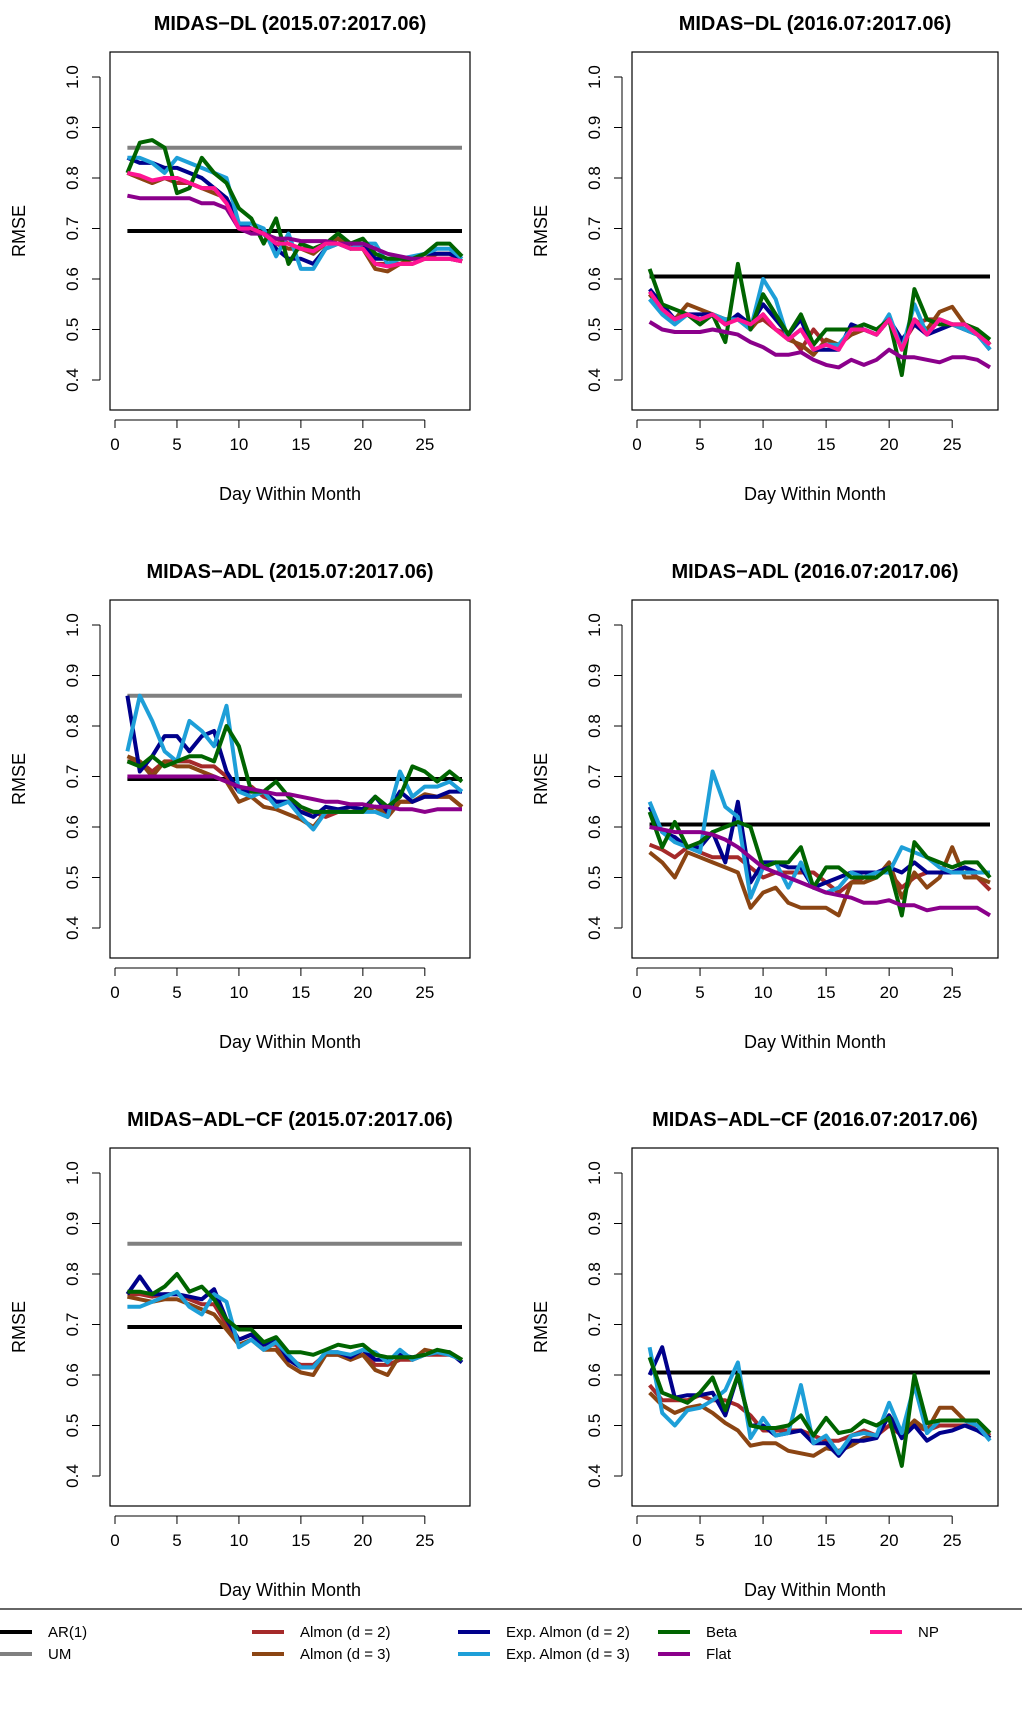  What do you see at coordinates (928, 1632) in the screenshot?
I see `legend-label: NP` at bounding box center [928, 1632].